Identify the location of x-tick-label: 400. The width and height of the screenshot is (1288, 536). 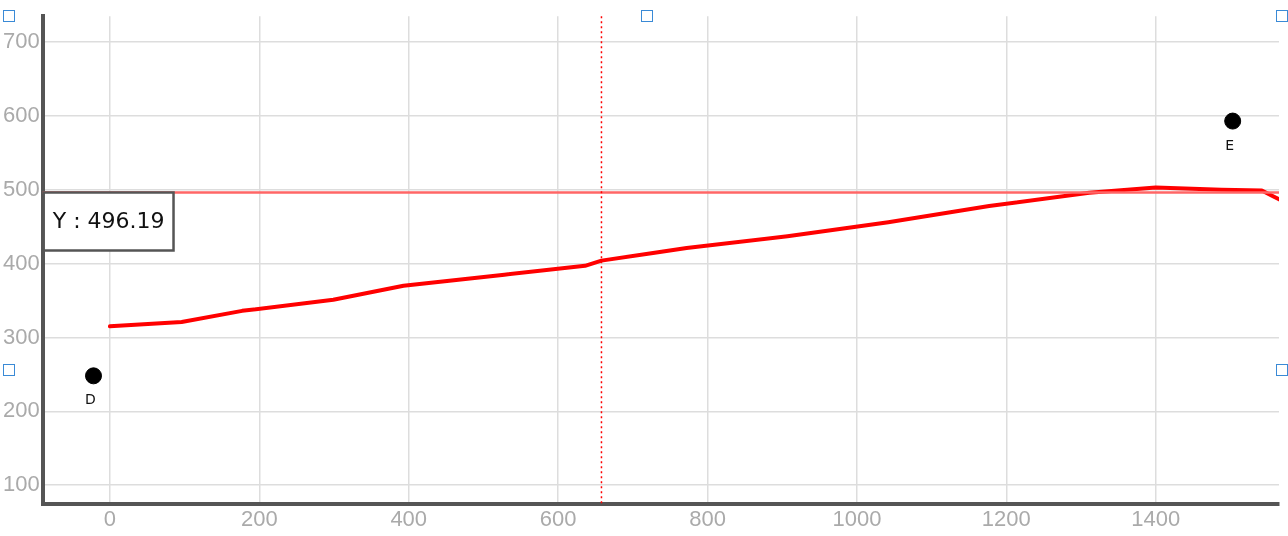
(409, 518).